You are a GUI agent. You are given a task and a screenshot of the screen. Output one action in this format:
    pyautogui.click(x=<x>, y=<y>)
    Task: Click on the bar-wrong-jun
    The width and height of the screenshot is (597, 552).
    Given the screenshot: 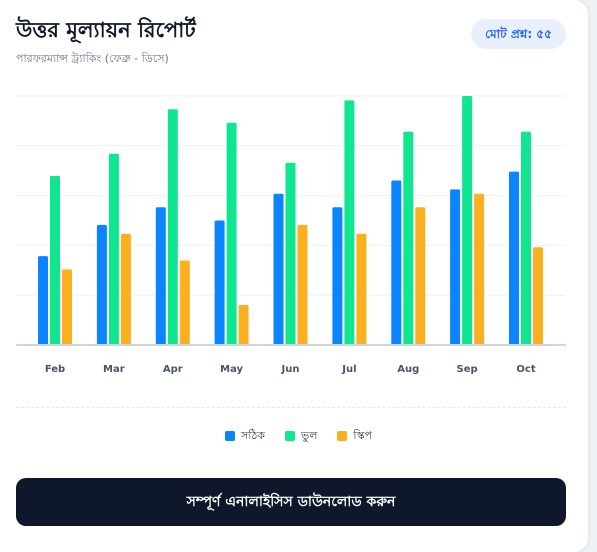 What is the action you would take?
    pyautogui.click(x=290, y=253)
    